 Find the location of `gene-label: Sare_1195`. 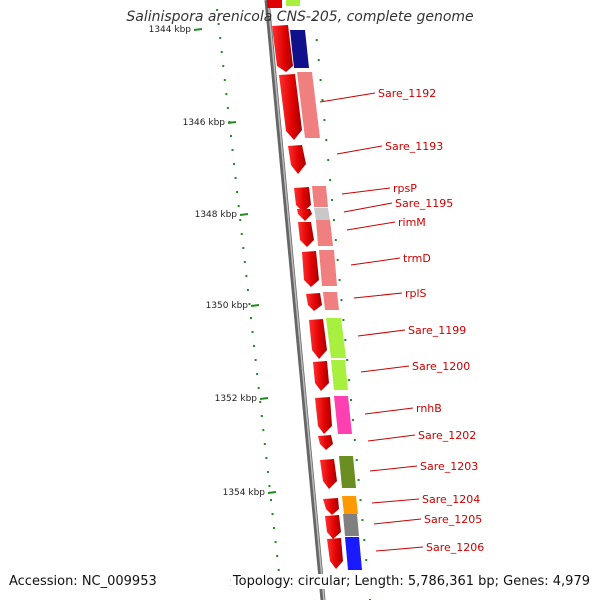

gene-label: Sare_1195 is located at coordinates (424, 203).